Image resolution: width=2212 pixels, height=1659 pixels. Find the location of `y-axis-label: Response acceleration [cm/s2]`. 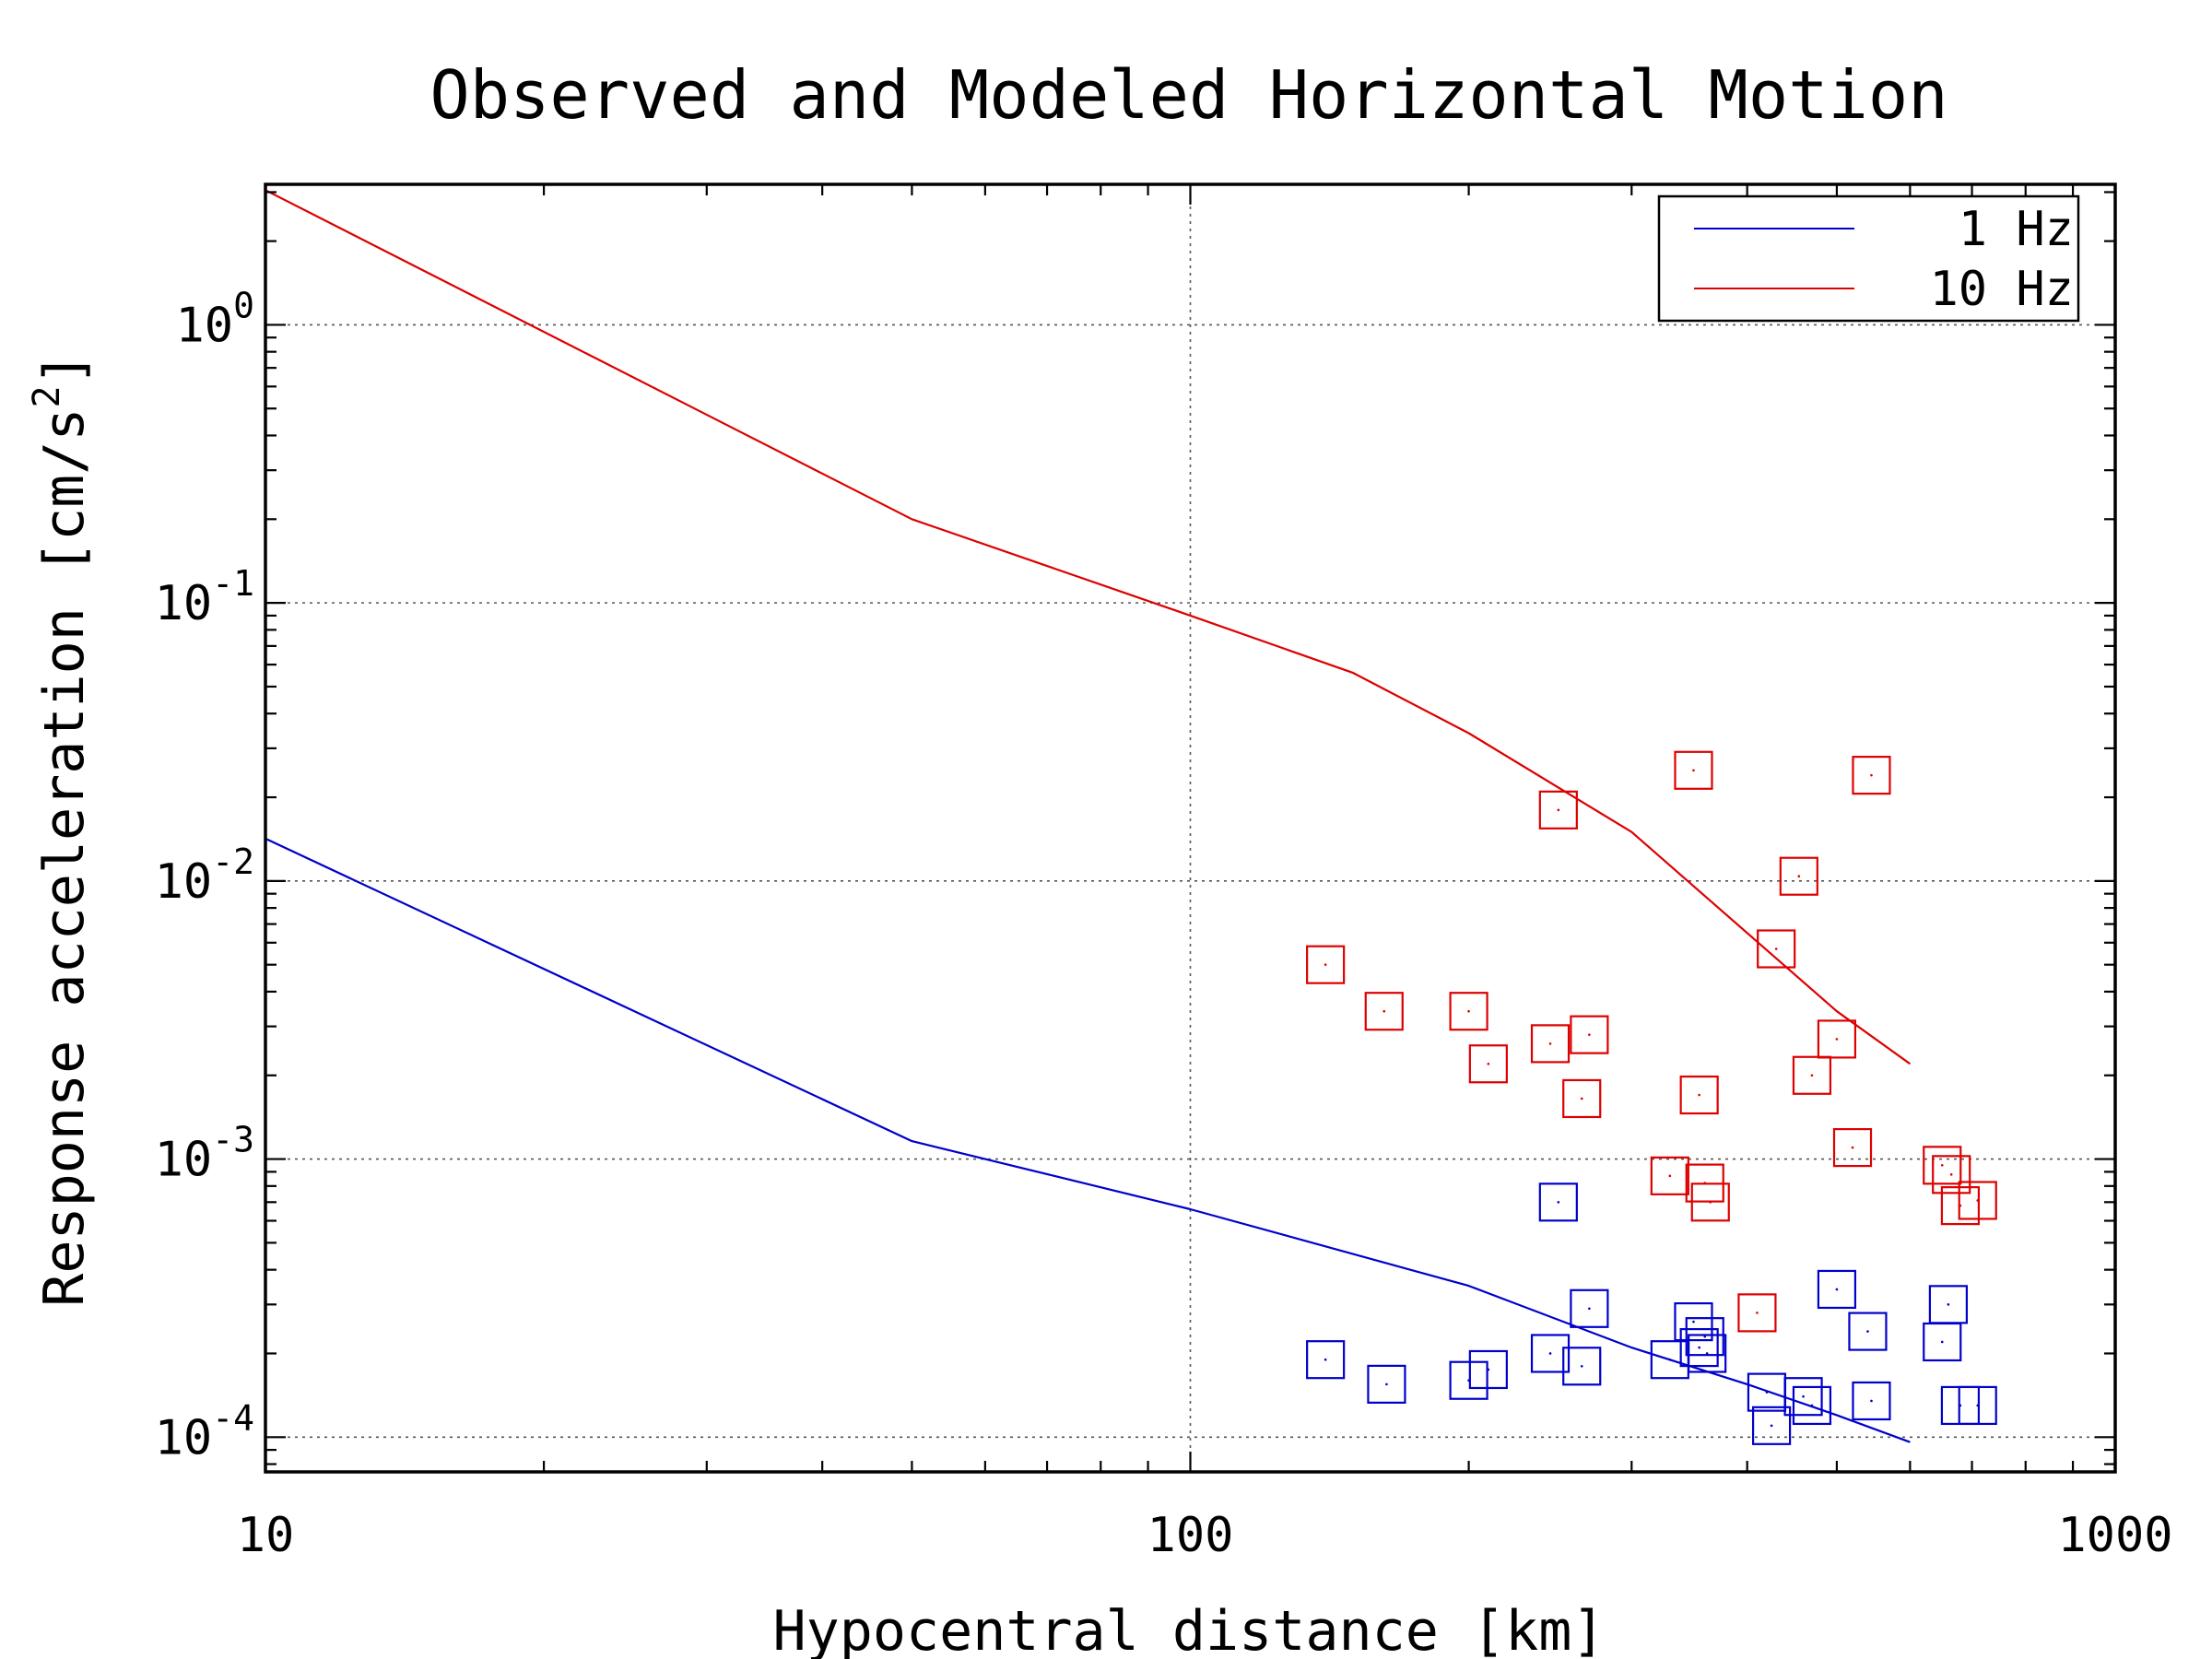

y-axis-label: Response acceleration [cm/s2] is located at coordinates (61, 829).